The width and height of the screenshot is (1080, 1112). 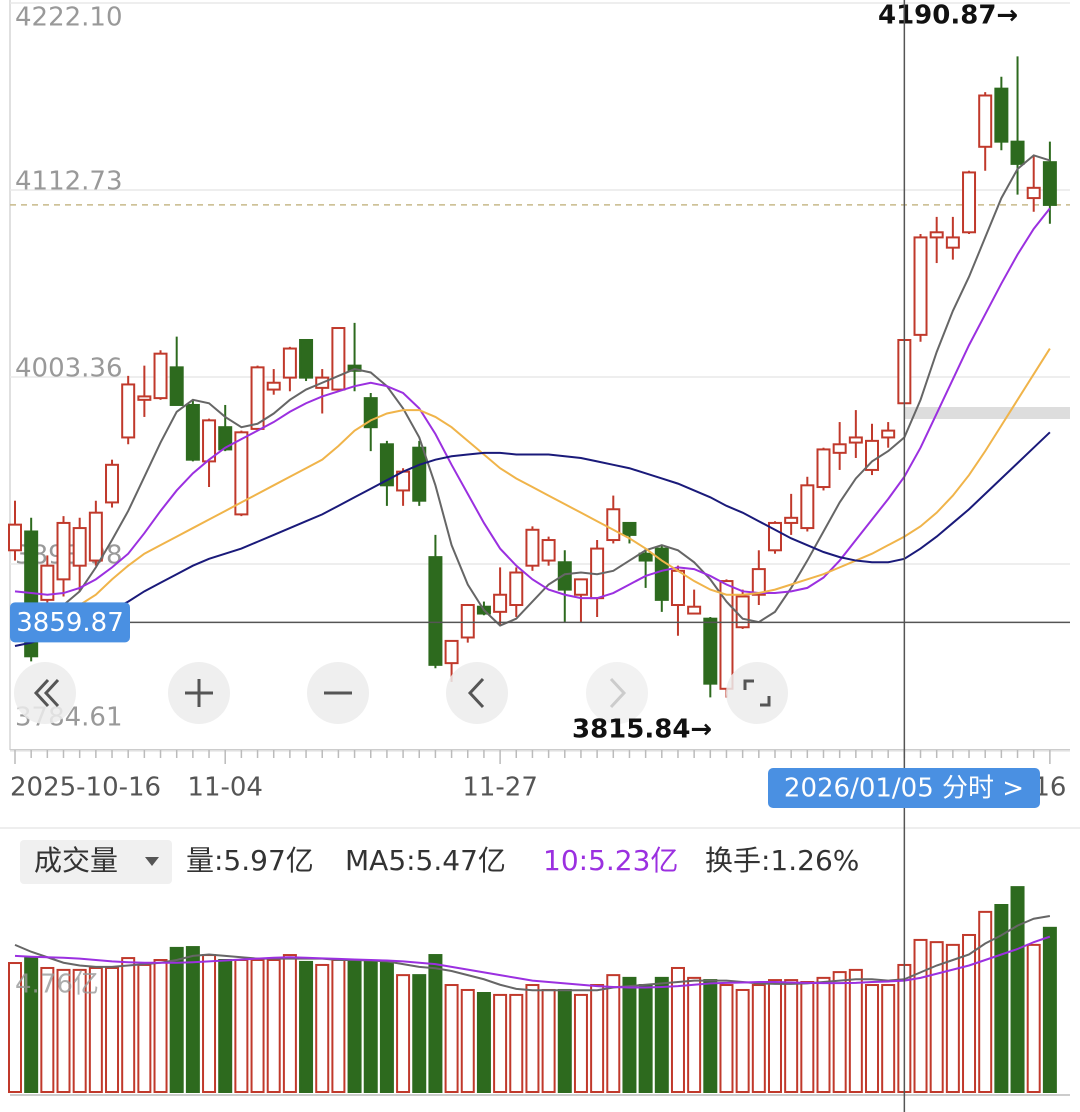 What do you see at coordinates (69, 181) in the screenshot?
I see `y-tick-label: 4112.73` at bounding box center [69, 181].